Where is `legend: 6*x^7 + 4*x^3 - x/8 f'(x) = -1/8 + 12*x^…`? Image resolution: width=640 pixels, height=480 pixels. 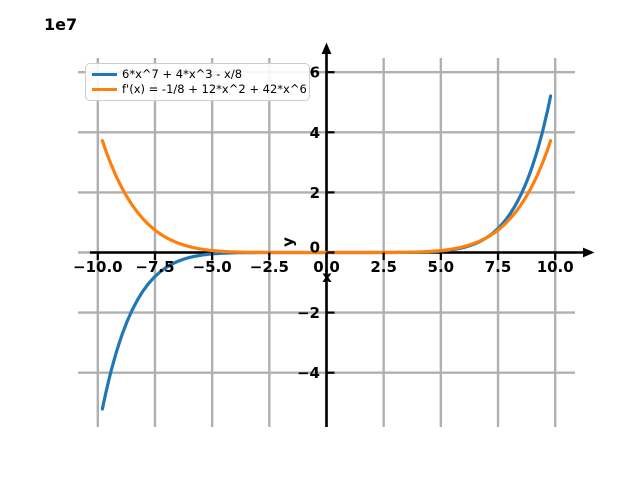 legend: 6*x^7 + 4*x^3 - x/8 f'(x) = -1/8 + 12*x^… is located at coordinates (197, 82).